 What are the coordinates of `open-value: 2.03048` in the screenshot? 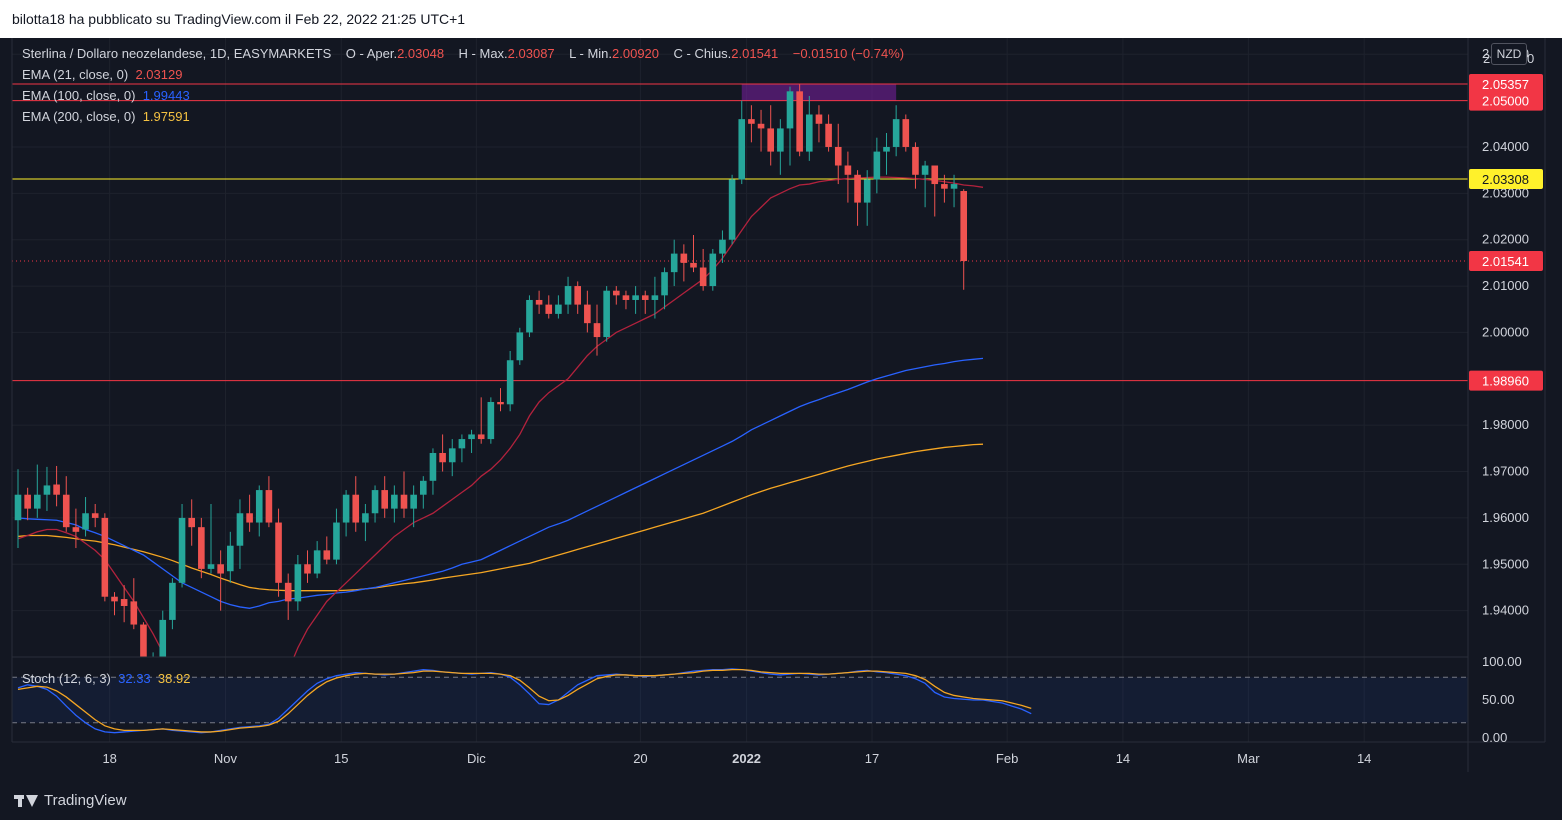 It's located at (421, 53).